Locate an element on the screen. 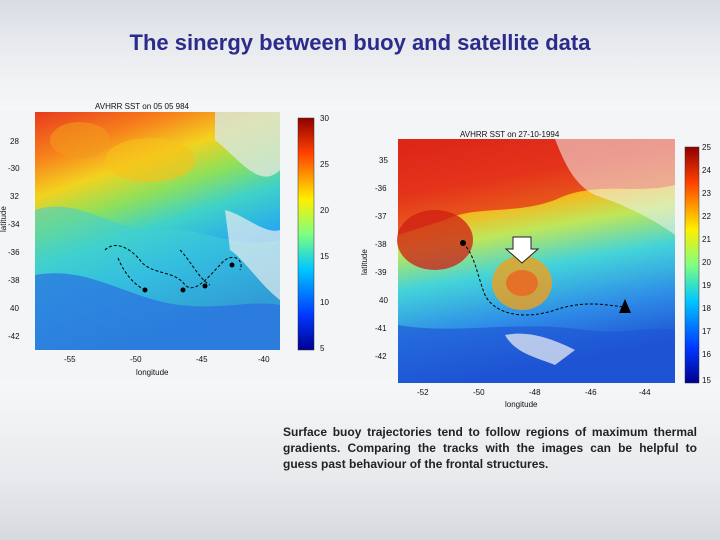 The image size is (720, 540). right-colorbar-tick-label: 24 is located at coordinates (706, 170).